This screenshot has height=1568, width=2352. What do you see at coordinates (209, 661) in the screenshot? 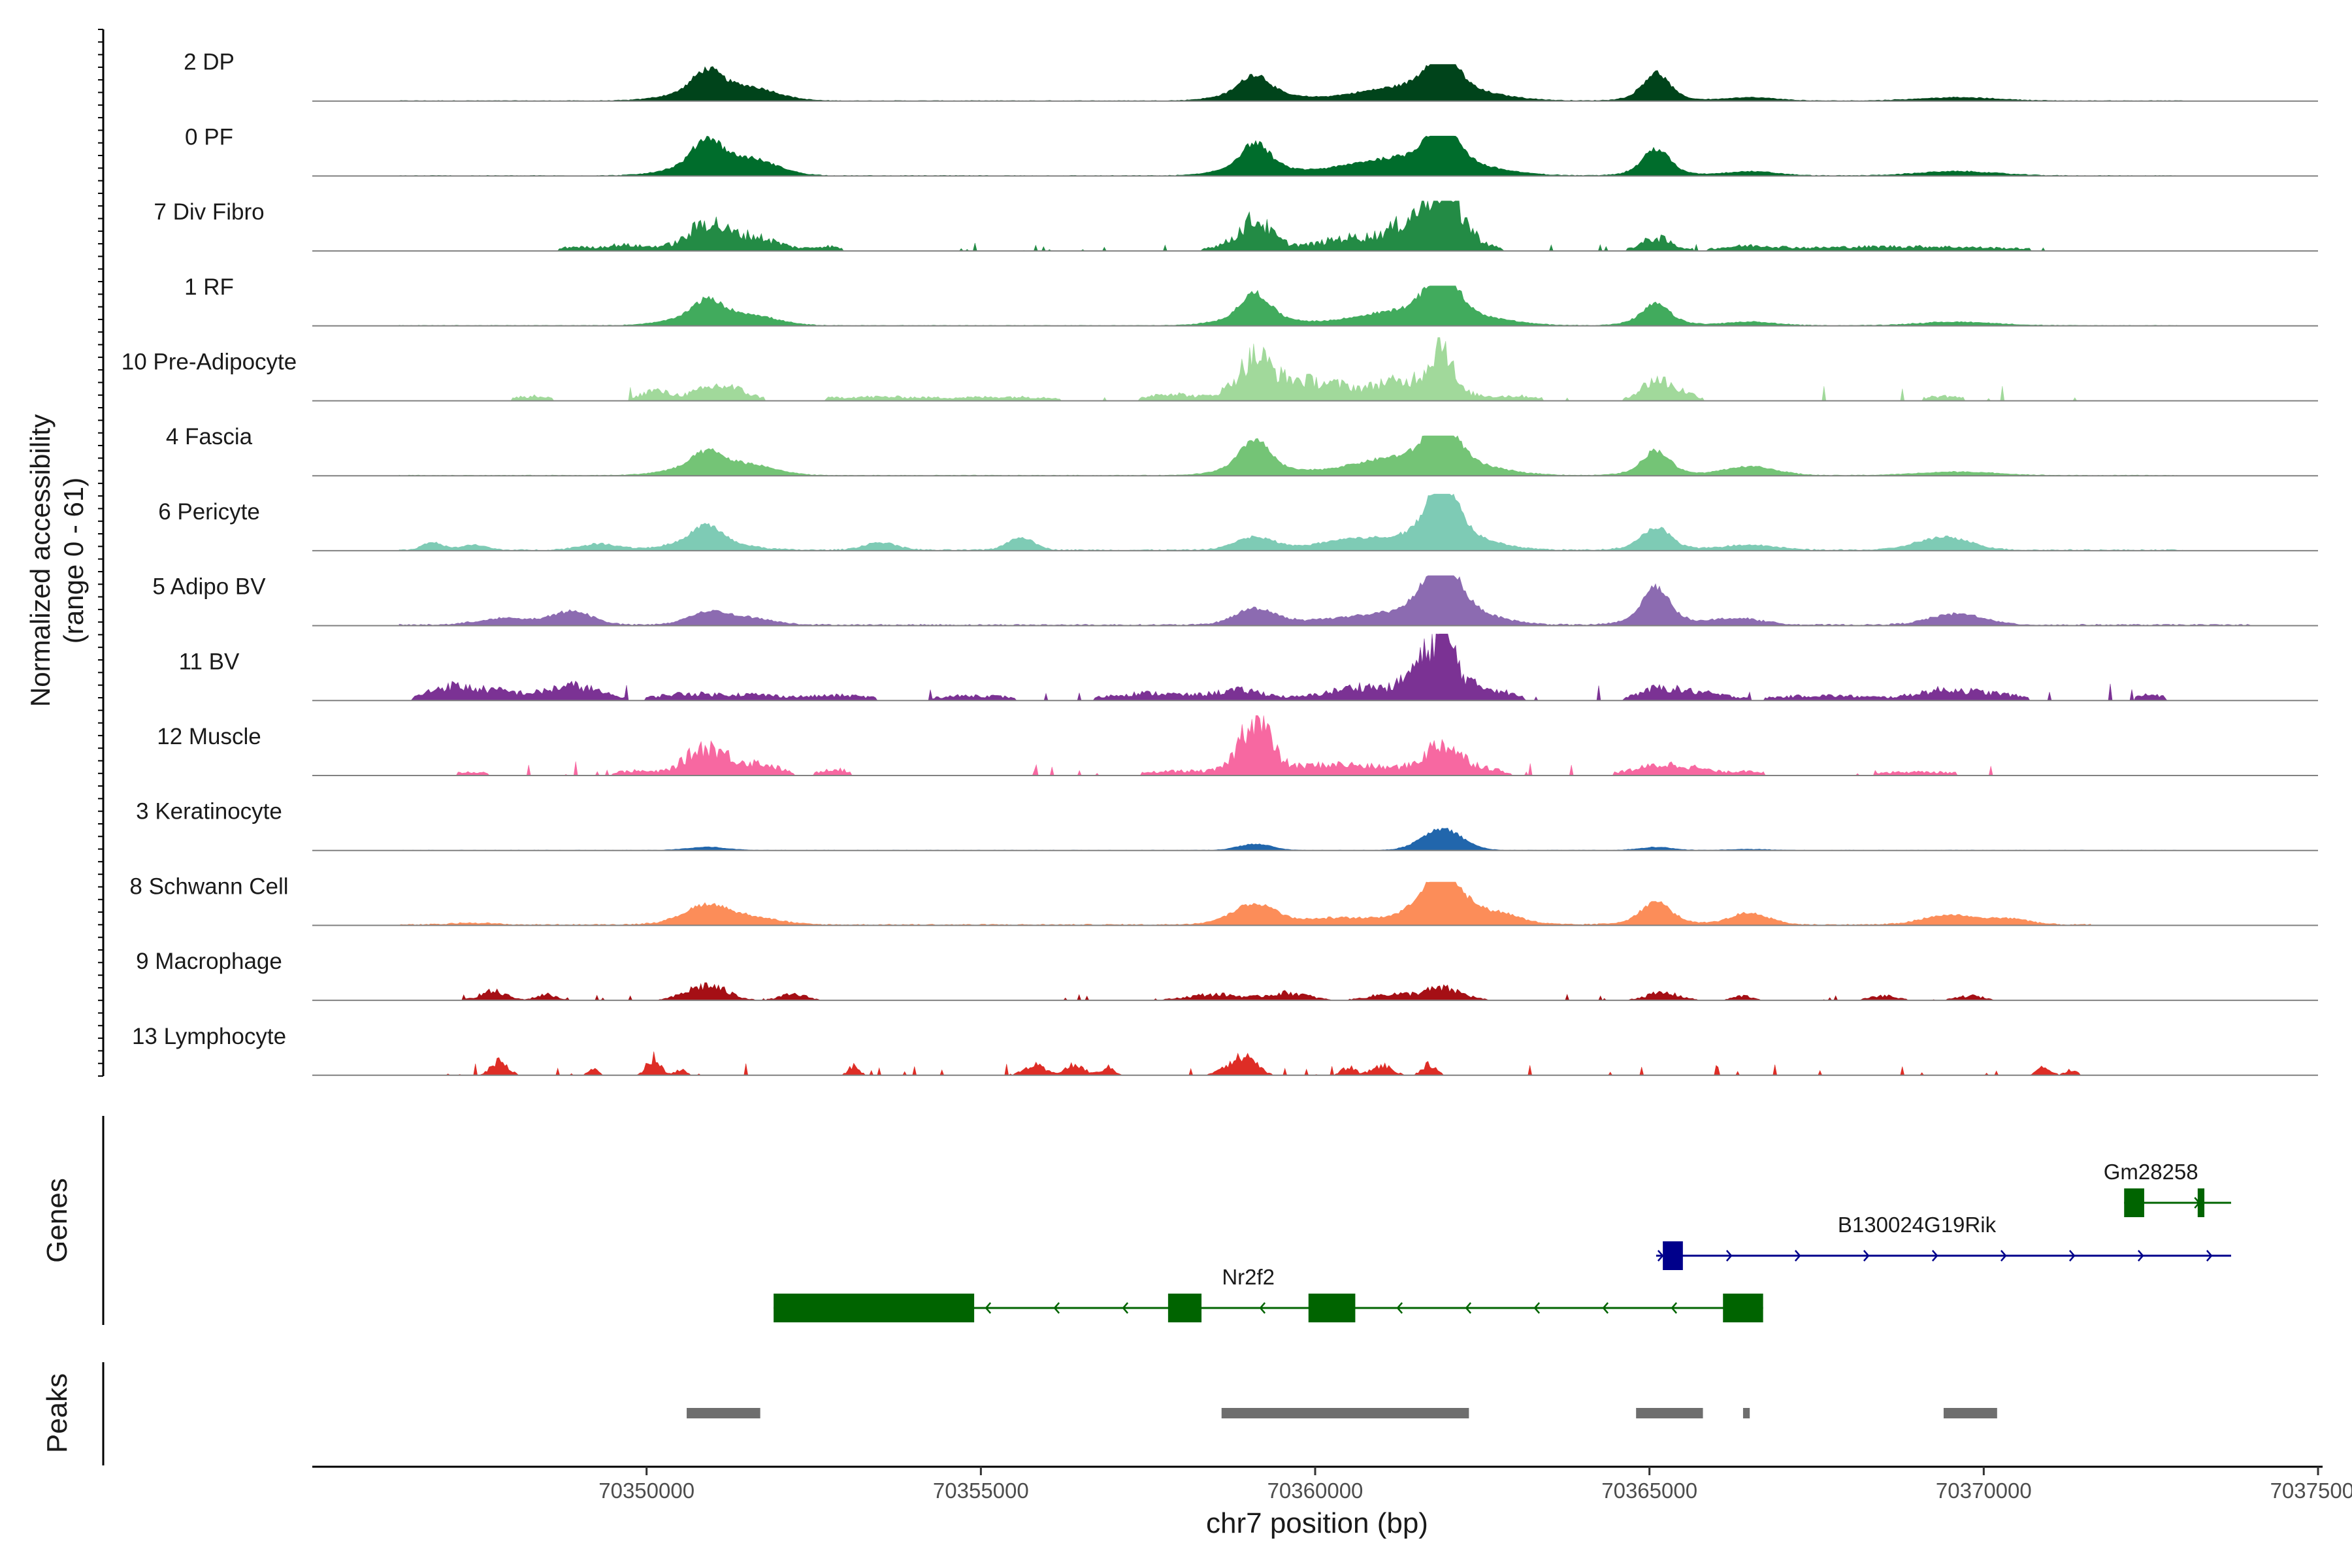
I see `track-label: 11 BV` at bounding box center [209, 661].